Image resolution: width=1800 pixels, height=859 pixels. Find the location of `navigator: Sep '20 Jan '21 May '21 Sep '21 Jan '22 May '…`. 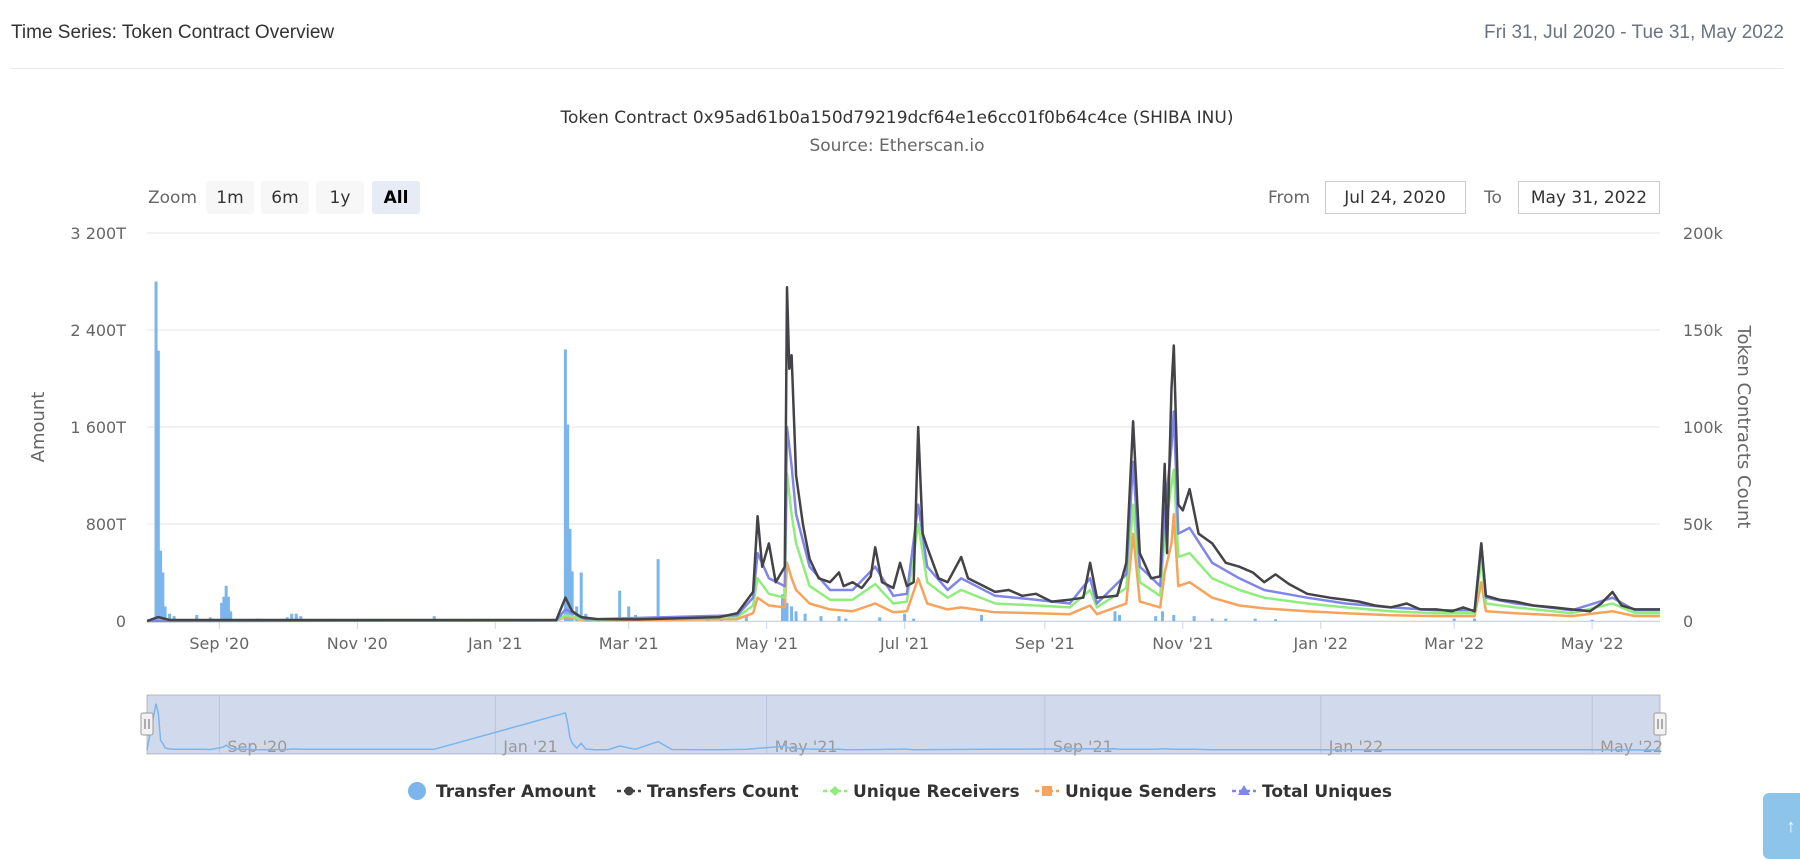

navigator: Sep '20 Jan '21 May '21 Sep '21 Jan '22 May '… is located at coordinates (903, 725).